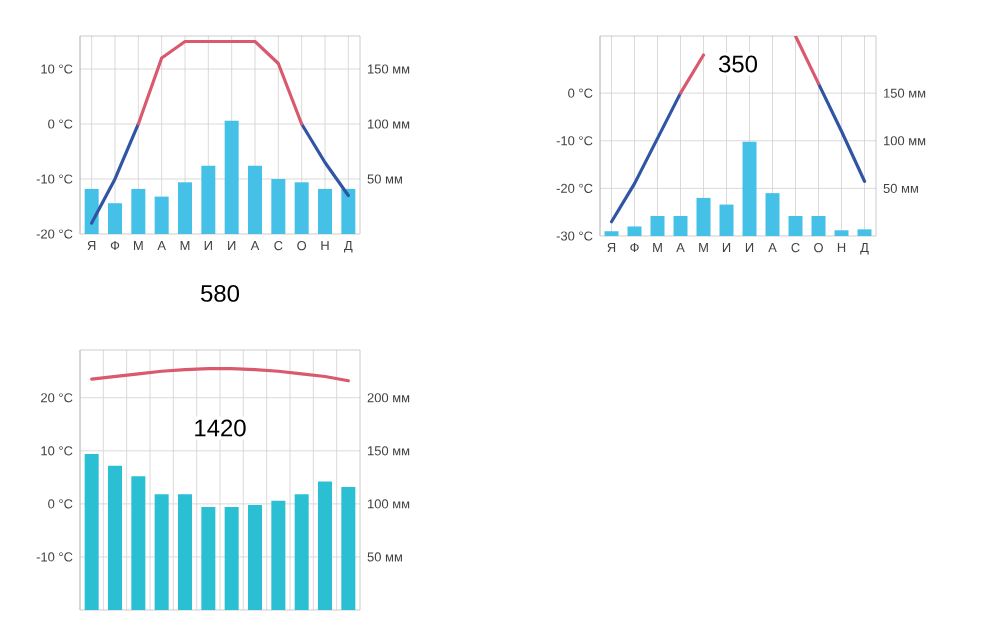  What do you see at coordinates (220, 293) in the screenshot?
I see `text: 580` at bounding box center [220, 293].